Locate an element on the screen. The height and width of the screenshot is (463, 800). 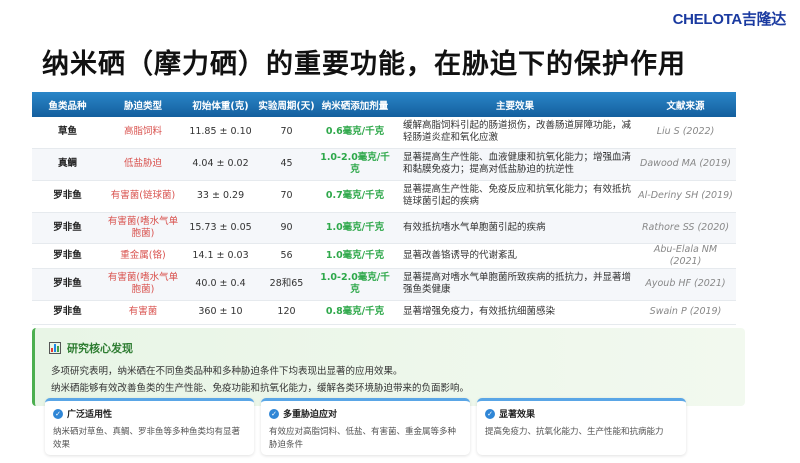
feature-card: ✓ 显著效果提高免疫力、抗氧化能力、生产性能和抗病能力 is located at coordinates (581, 426).